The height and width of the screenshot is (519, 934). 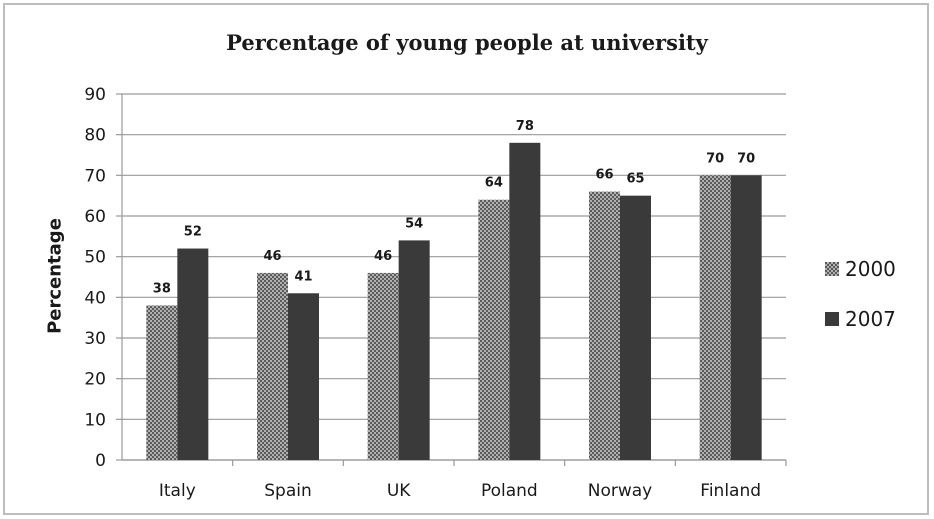 I want to click on bar-2000-finland, so click(x=715, y=318).